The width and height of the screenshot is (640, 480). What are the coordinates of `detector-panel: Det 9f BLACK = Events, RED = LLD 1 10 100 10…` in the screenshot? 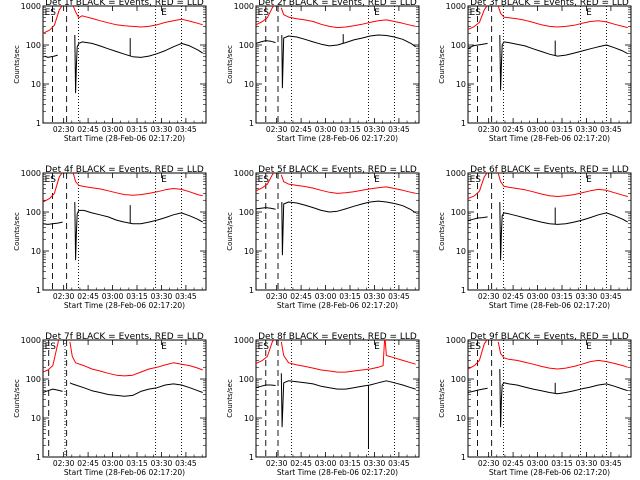 It's located at (535, 404).